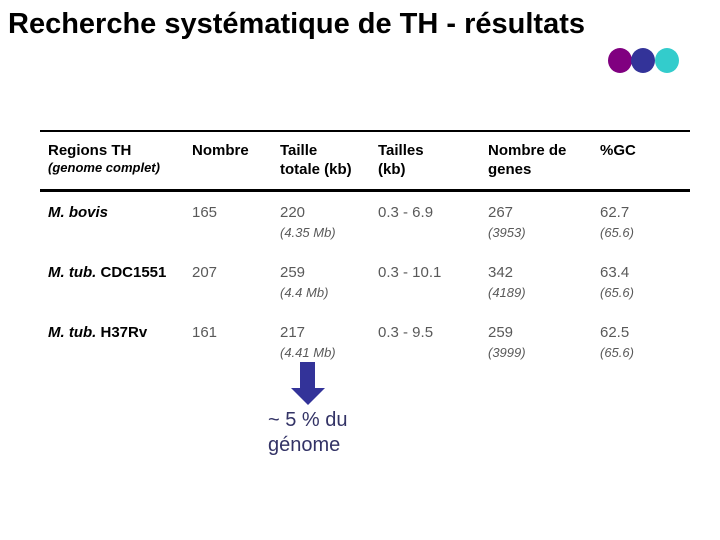 Image resolution: width=720 pixels, height=540 pixels. What do you see at coordinates (507, 222) in the screenshot?
I see `cell-nombre-genes: 267 (3953)` at bounding box center [507, 222].